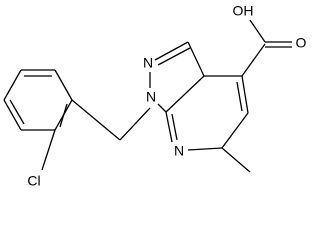 The image size is (320, 240). I want to click on atom-label: O, so click(301, 43).